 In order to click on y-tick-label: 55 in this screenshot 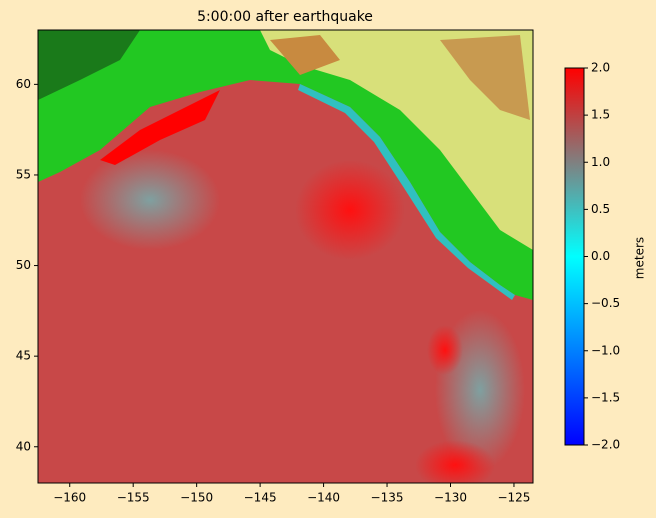, I will do `click(23, 174)`.